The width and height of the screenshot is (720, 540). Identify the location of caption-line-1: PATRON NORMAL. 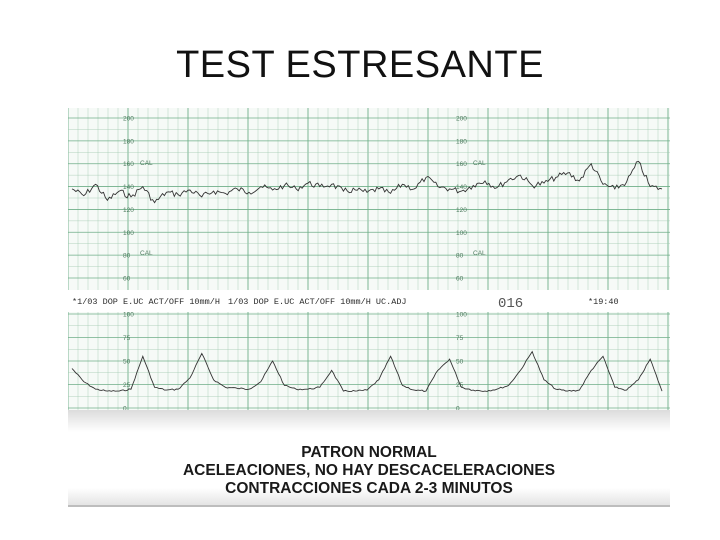
(369, 452).